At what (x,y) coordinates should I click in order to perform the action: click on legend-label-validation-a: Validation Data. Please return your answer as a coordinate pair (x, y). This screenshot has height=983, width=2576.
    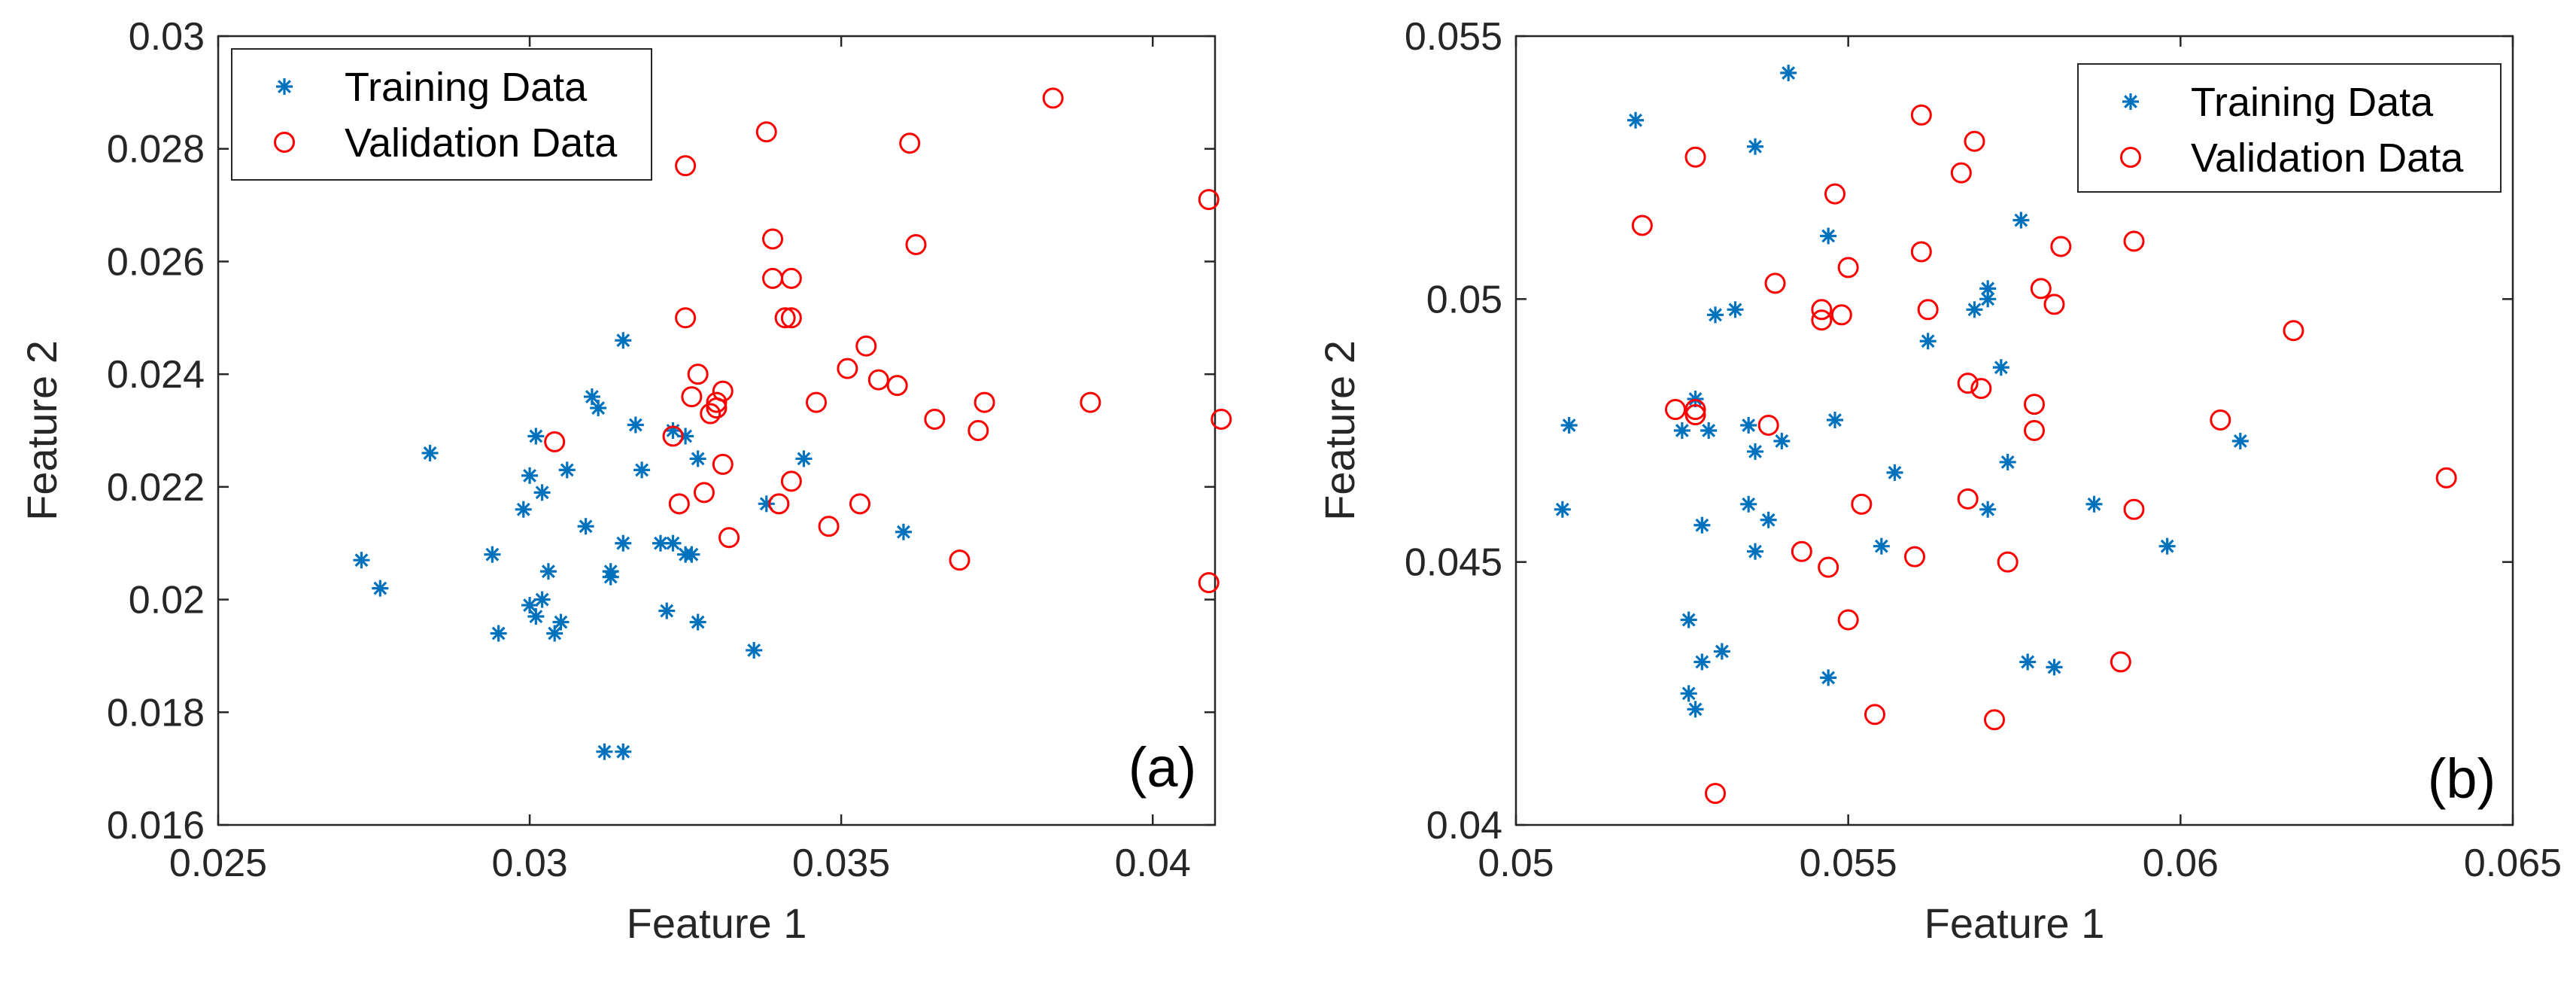
    Looking at the image, I should click on (482, 143).